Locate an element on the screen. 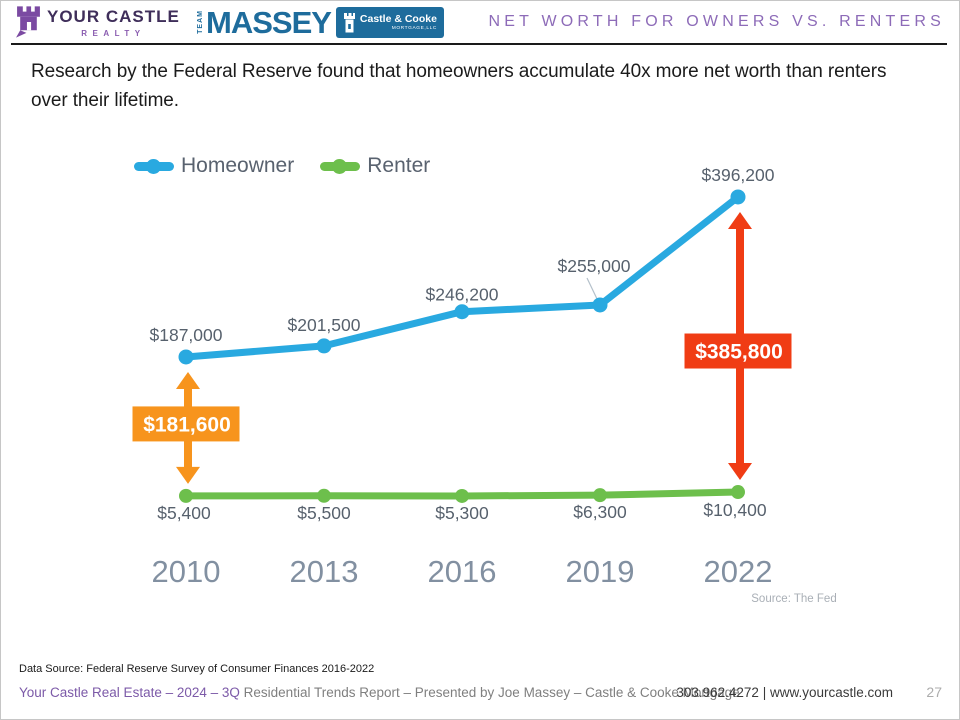  your-castle-logo: YOUR CASTLE REALTY is located at coordinates (97, 22).